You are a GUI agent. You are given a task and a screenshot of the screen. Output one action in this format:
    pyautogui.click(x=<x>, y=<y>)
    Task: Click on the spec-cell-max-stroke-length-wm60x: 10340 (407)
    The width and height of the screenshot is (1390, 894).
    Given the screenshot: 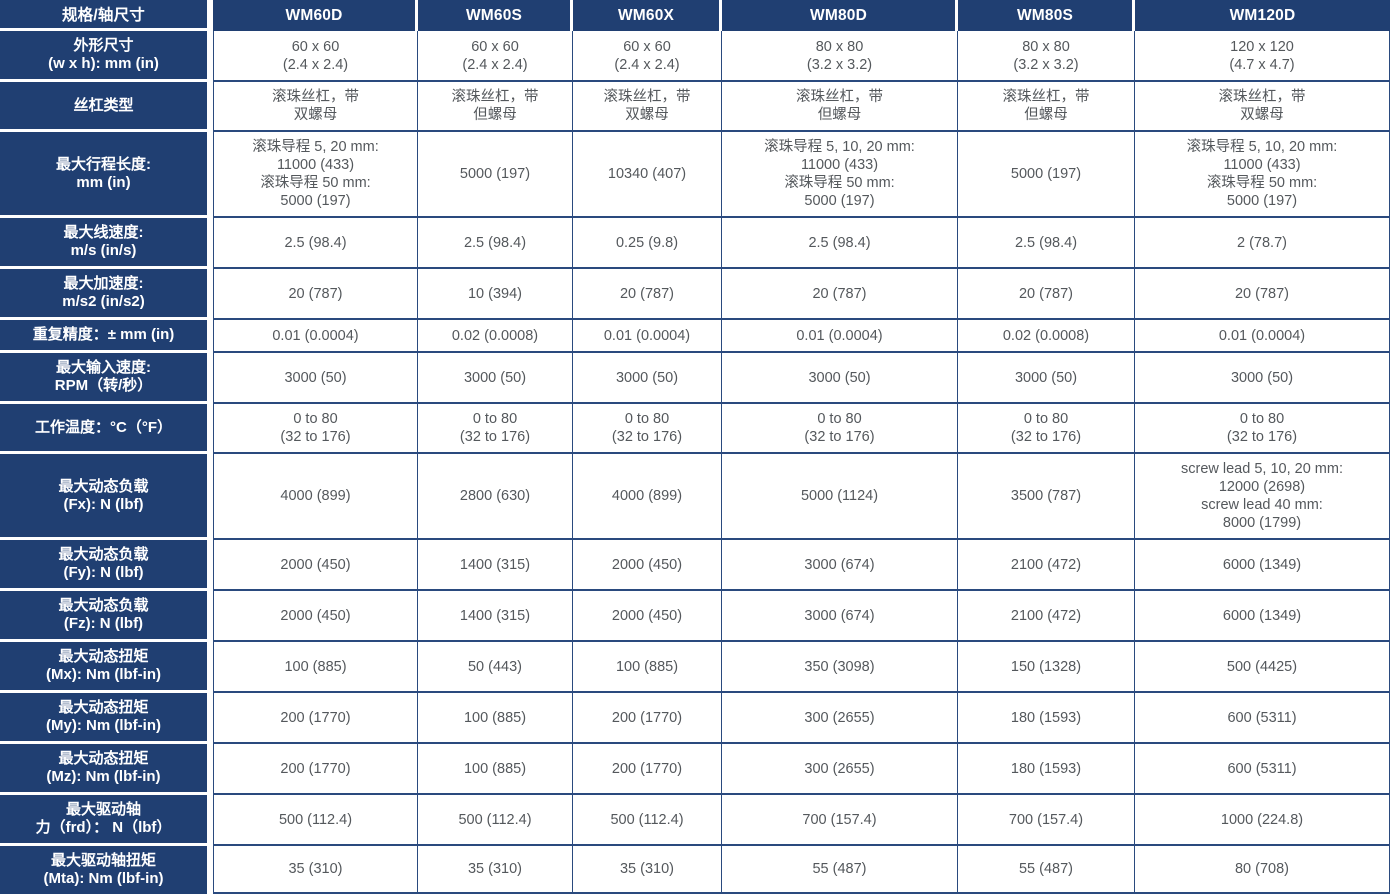 What is the action you would take?
    pyautogui.click(x=647, y=175)
    